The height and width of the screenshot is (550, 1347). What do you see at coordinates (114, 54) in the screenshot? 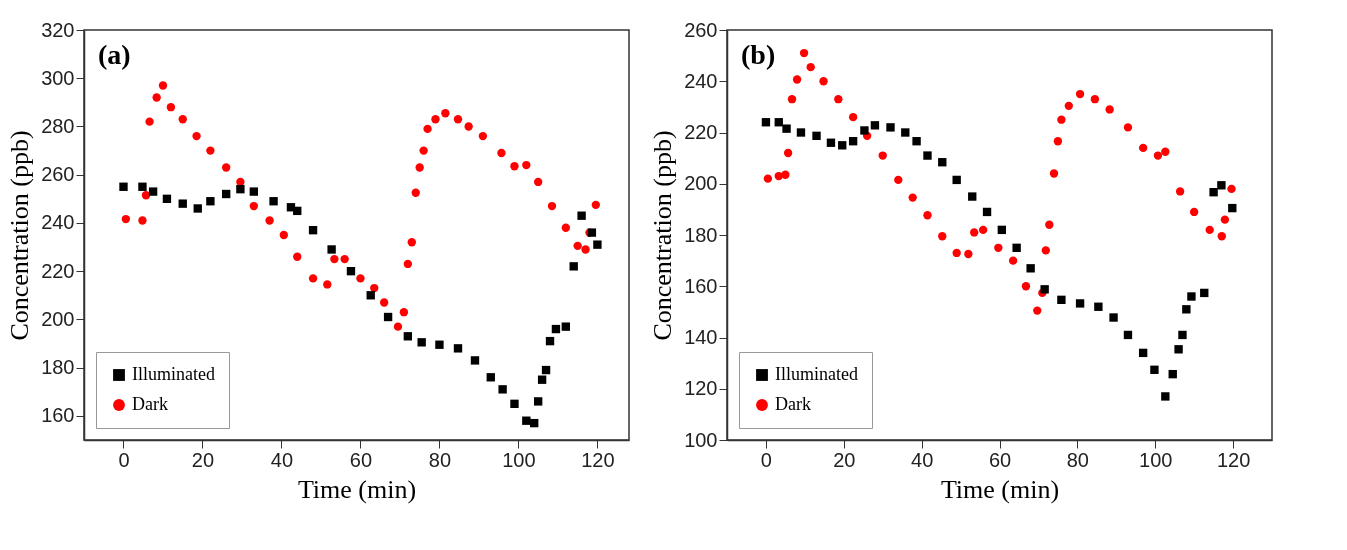
I see `annotation: (a)` at bounding box center [114, 54].